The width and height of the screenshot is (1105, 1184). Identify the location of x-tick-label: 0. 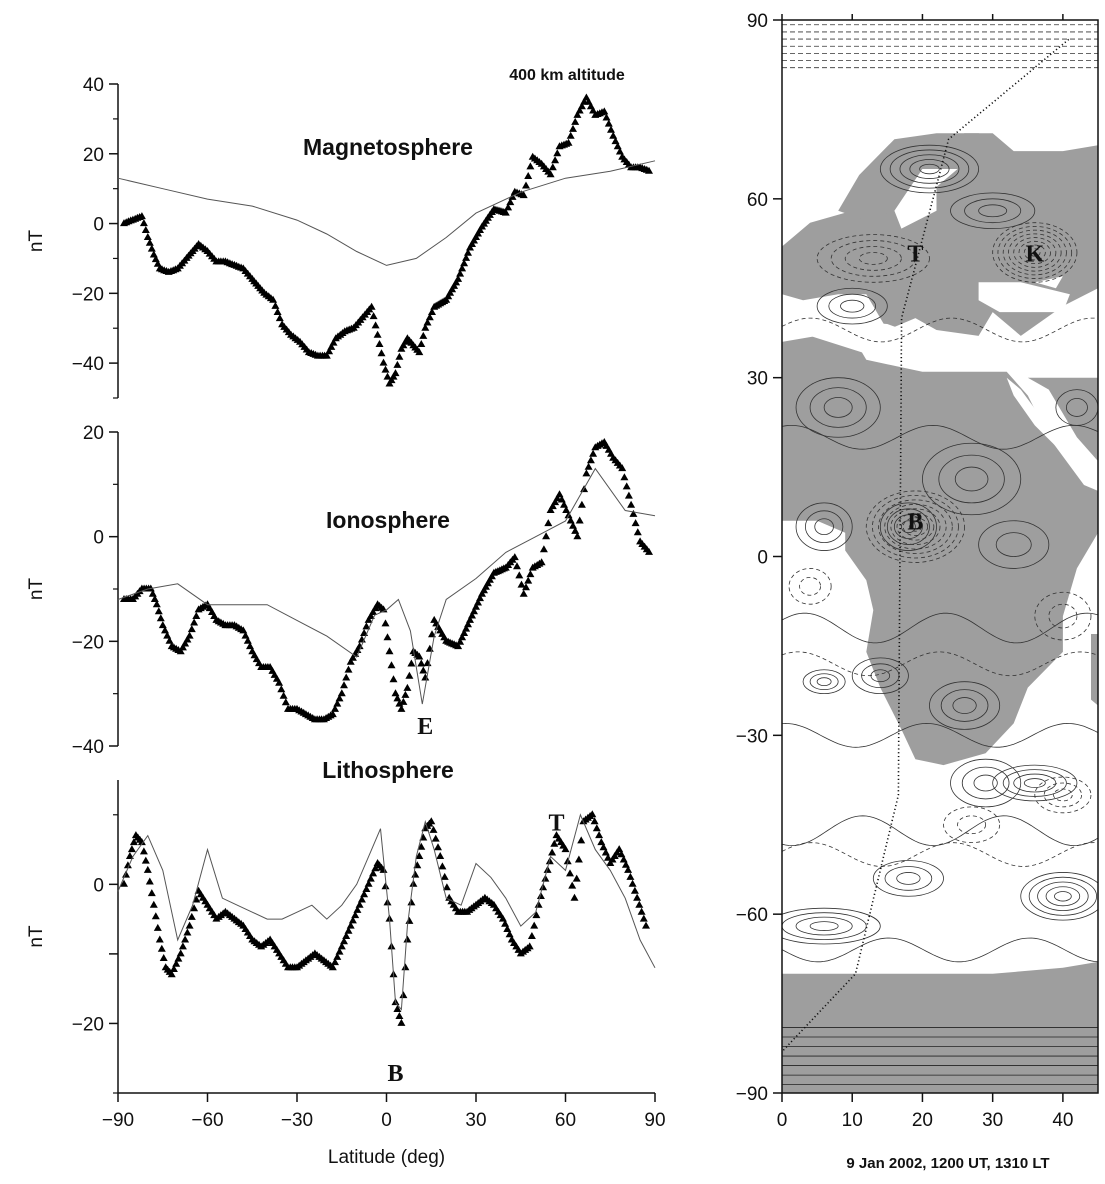
(782, 1120).